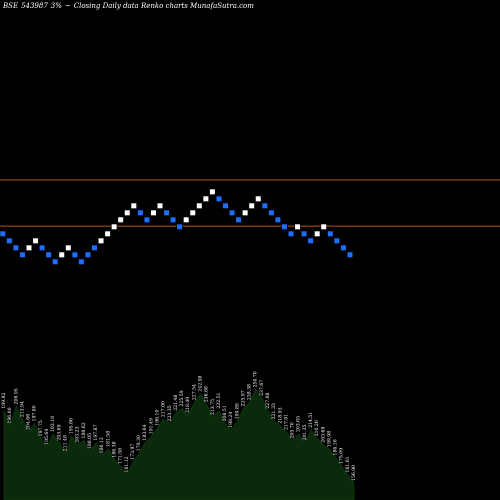  What do you see at coordinates (293, 430) in the screenshot?
I see `price-label-47: 205.70` at bounding box center [293, 430].